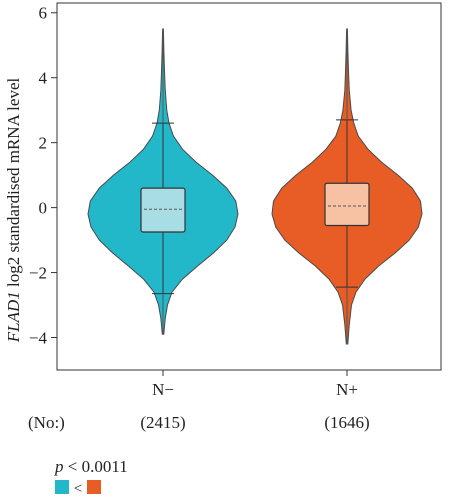 Image resolution: width=455 pixels, height=500 pixels. Describe the element at coordinates (43, 78) in the screenshot. I see `y-tick-label-4: 4` at that location.